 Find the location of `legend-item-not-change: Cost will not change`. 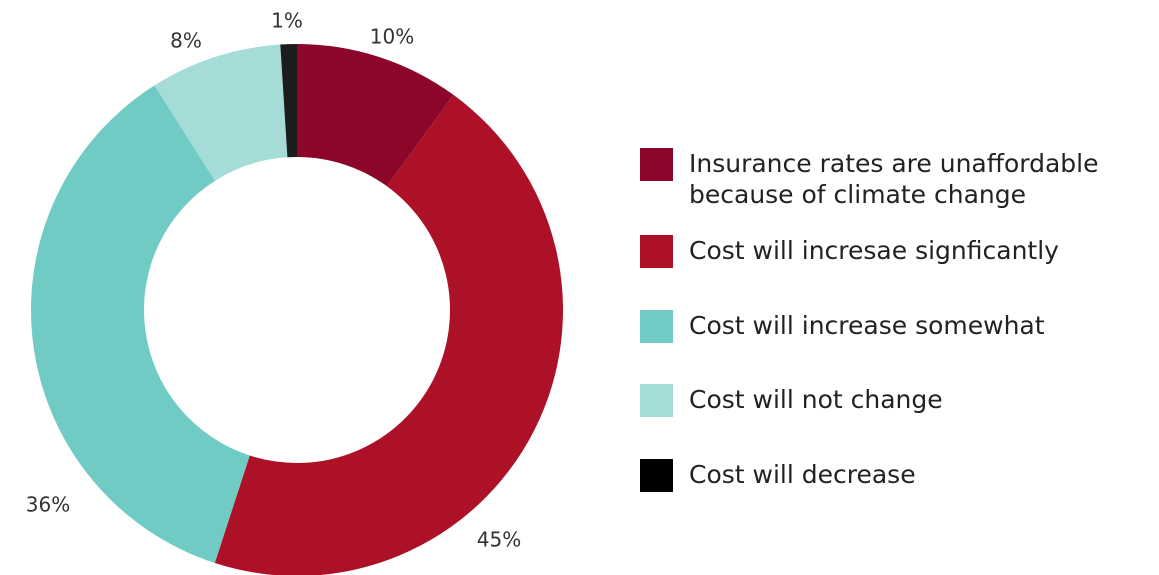

legend-item-not-change: Cost will not change is located at coordinates (892, 400).